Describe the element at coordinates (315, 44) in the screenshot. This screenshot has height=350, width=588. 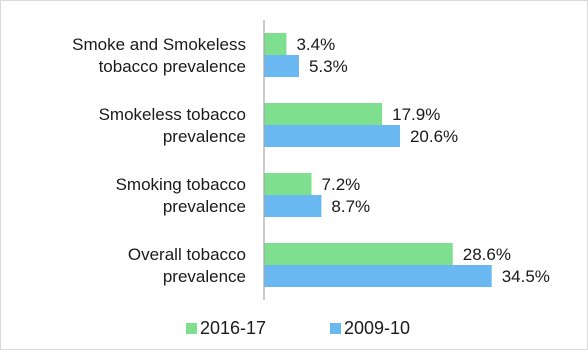
I see `data-label: 3.4%` at that location.